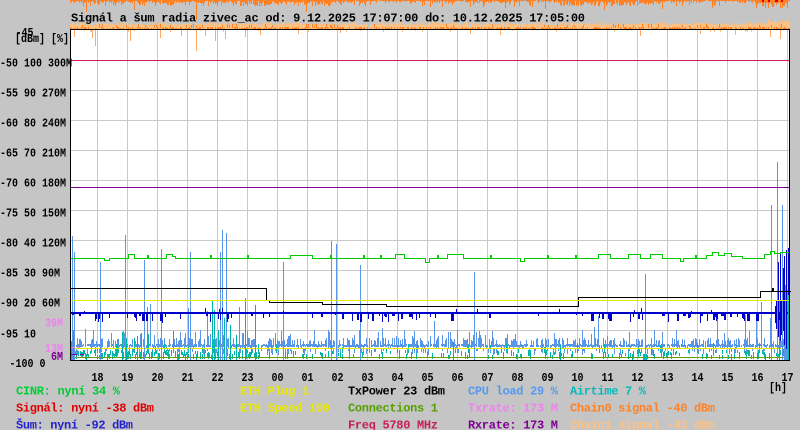 The image size is (800, 430). I want to click on svg-text: [h], so click(778, 388).